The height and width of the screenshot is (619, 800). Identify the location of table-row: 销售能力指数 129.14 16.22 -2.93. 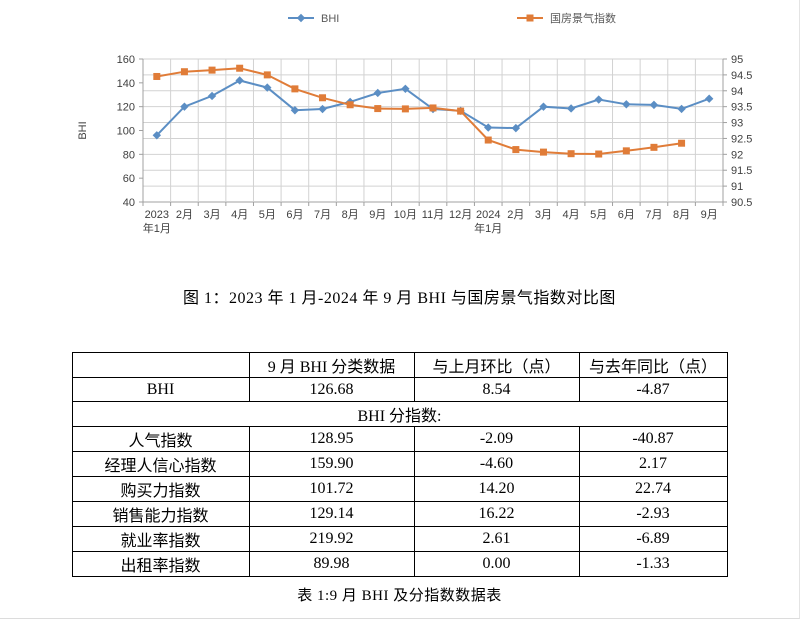
(399, 514).